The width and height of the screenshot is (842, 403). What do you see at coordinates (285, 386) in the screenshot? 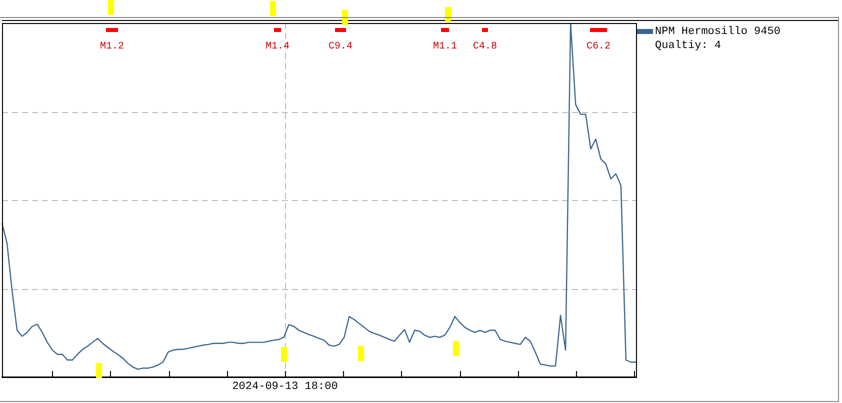
I see `text: 2024-09-13 18:00` at bounding box center [285, 386].